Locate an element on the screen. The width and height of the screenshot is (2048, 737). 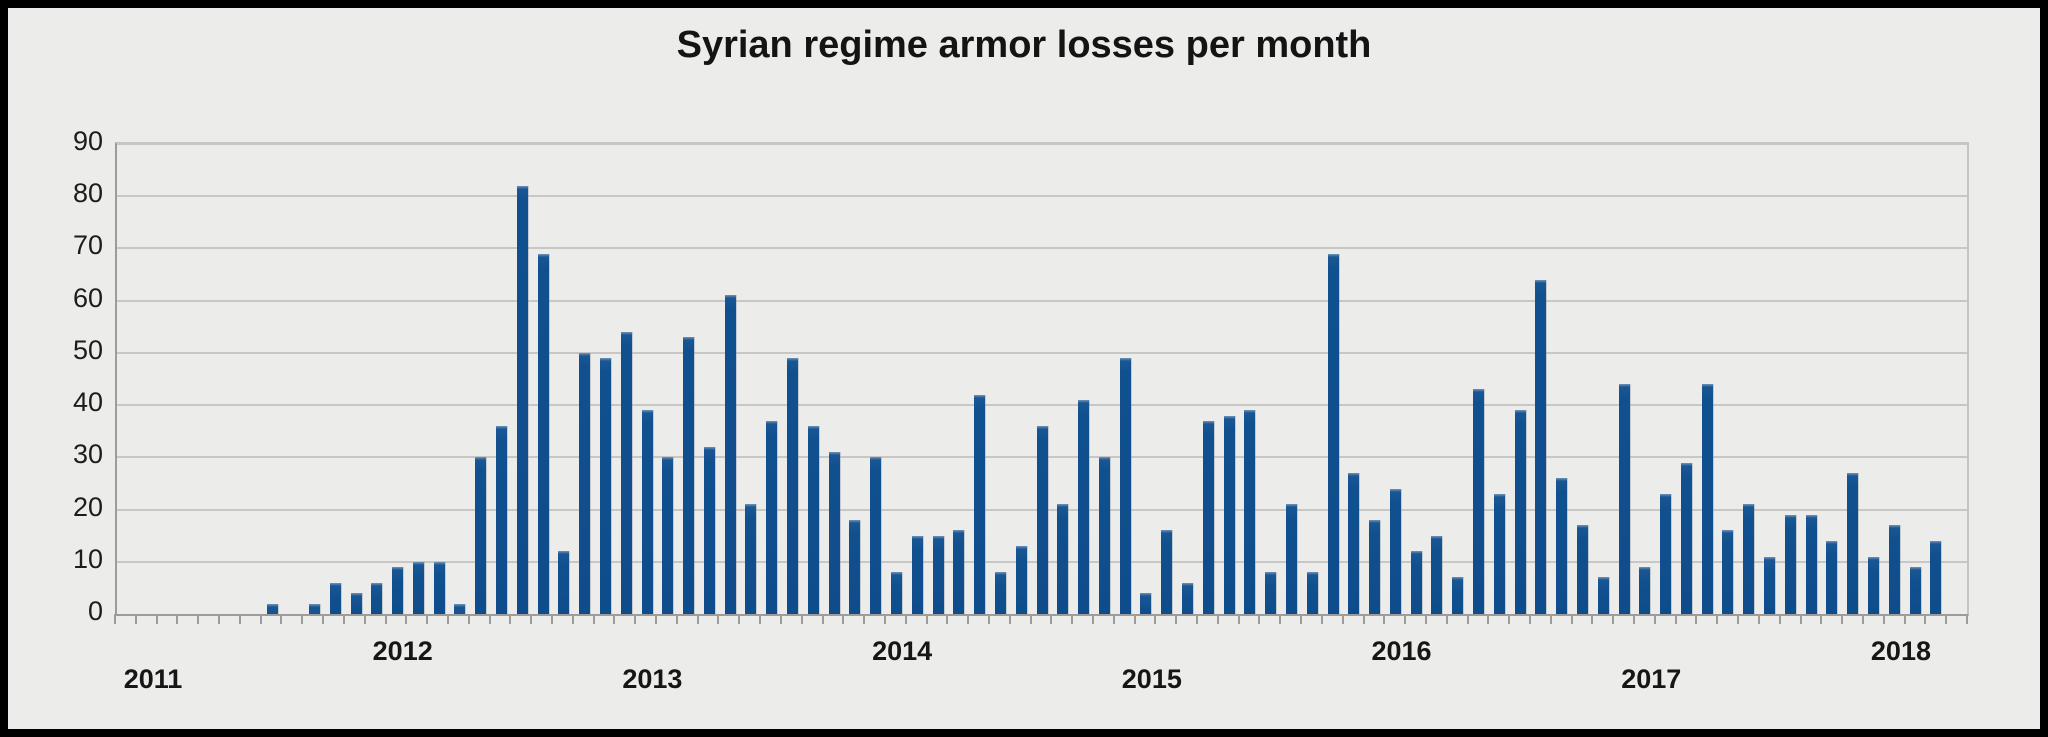
bar-2017-Mar is located at coordinates (1666, 553).